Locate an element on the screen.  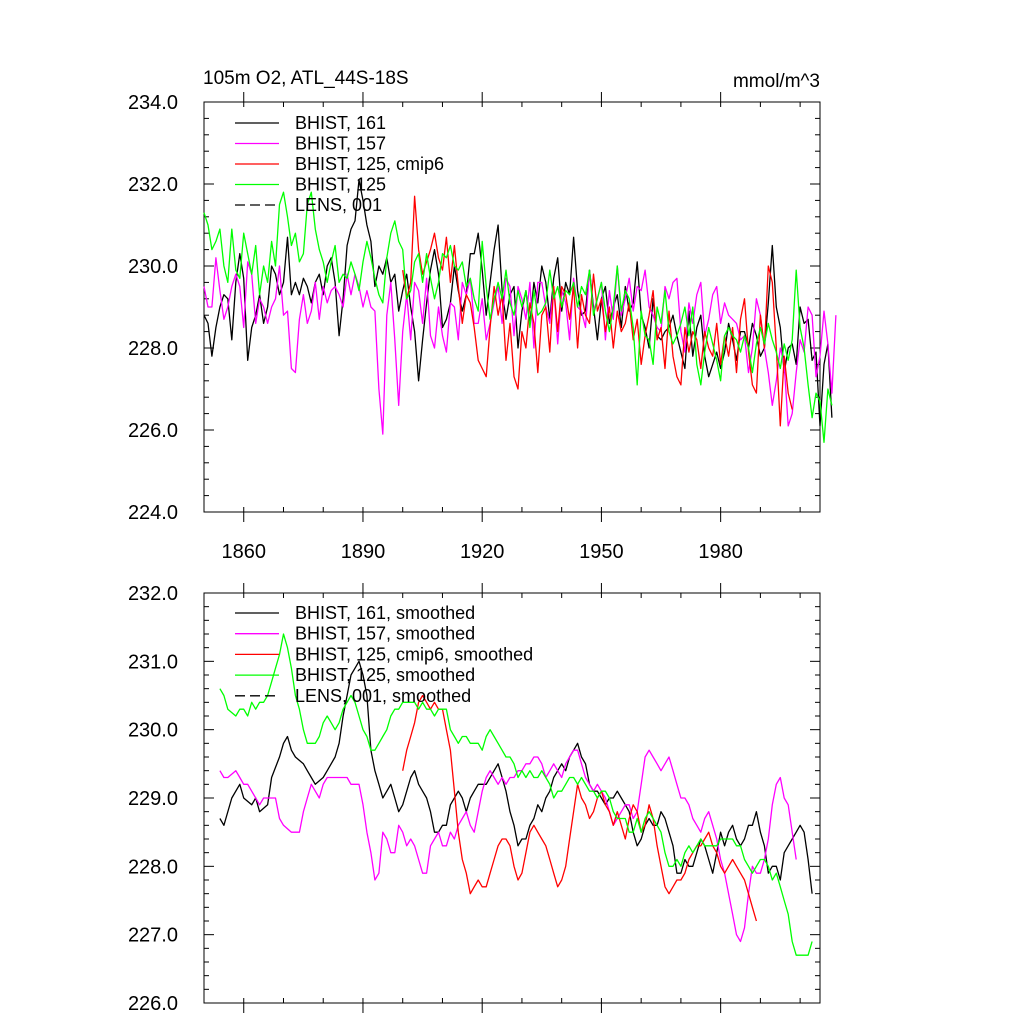
y-tick-label: 227.0 is located at coordinates (153, 936).